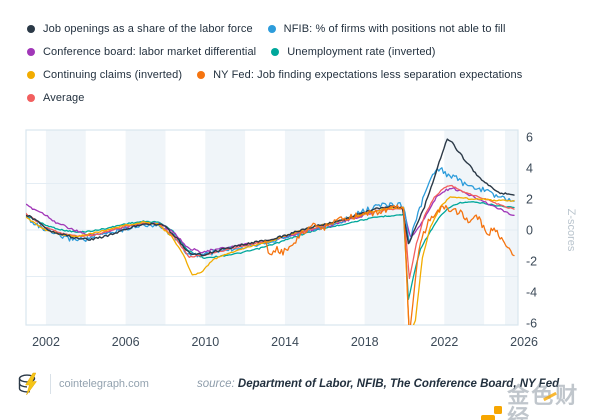 This screenshot has height=420, width=600. What do you see at coordinates (444, 342) in the screenshot?
I see `x-axis-tick: 2022` at bounding box center [444, 342].